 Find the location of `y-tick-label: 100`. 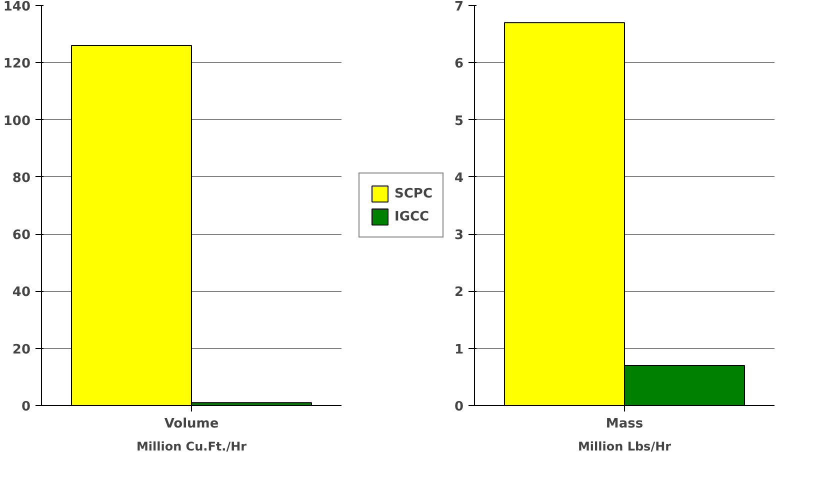

y-tick-label: 100 is located at coordinates (17, 121).